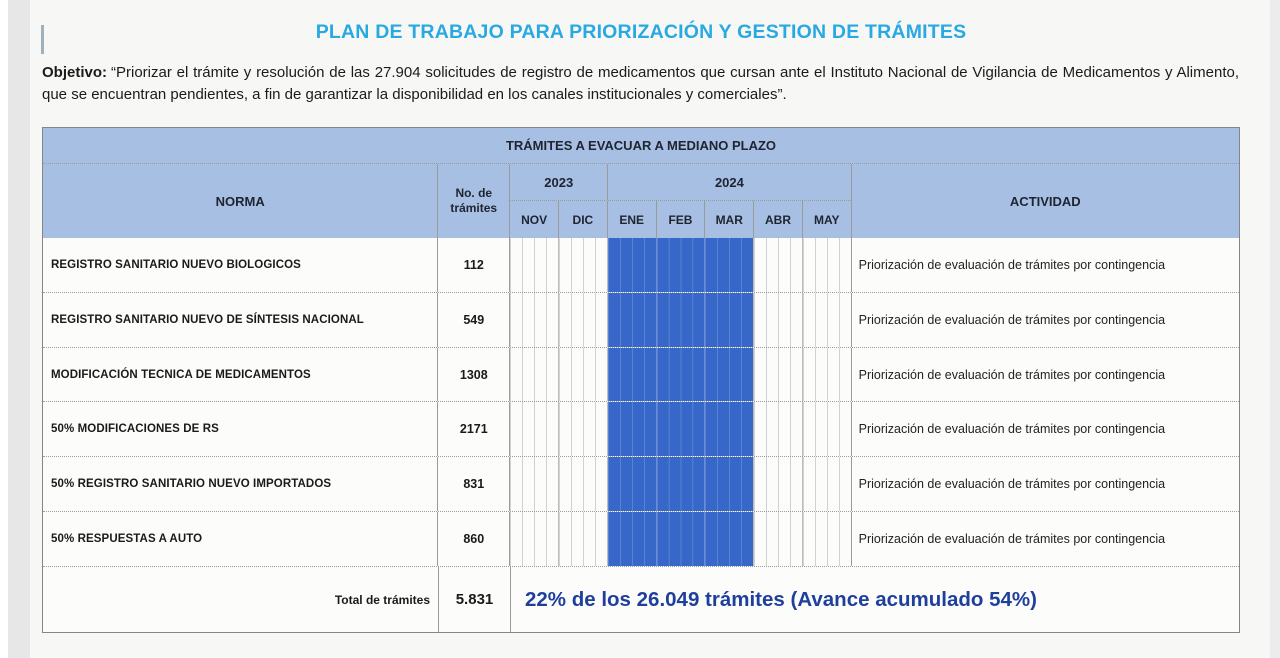  What do you see at coordinates (241, 599) in the screenshot?
I see `total-label: Total de trámites` at bounding box center [241, 599].